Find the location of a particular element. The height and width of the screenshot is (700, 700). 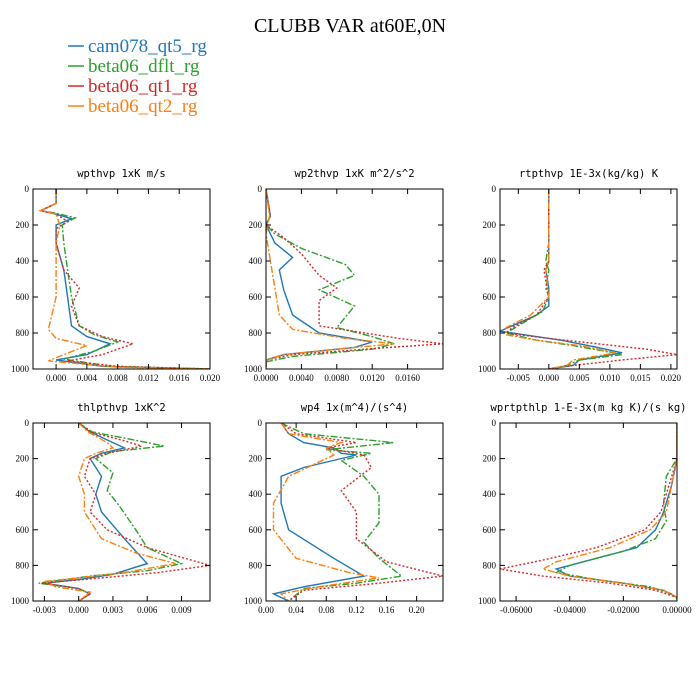

x-tick-label: -0.005 is located at coordinates (519, 378).